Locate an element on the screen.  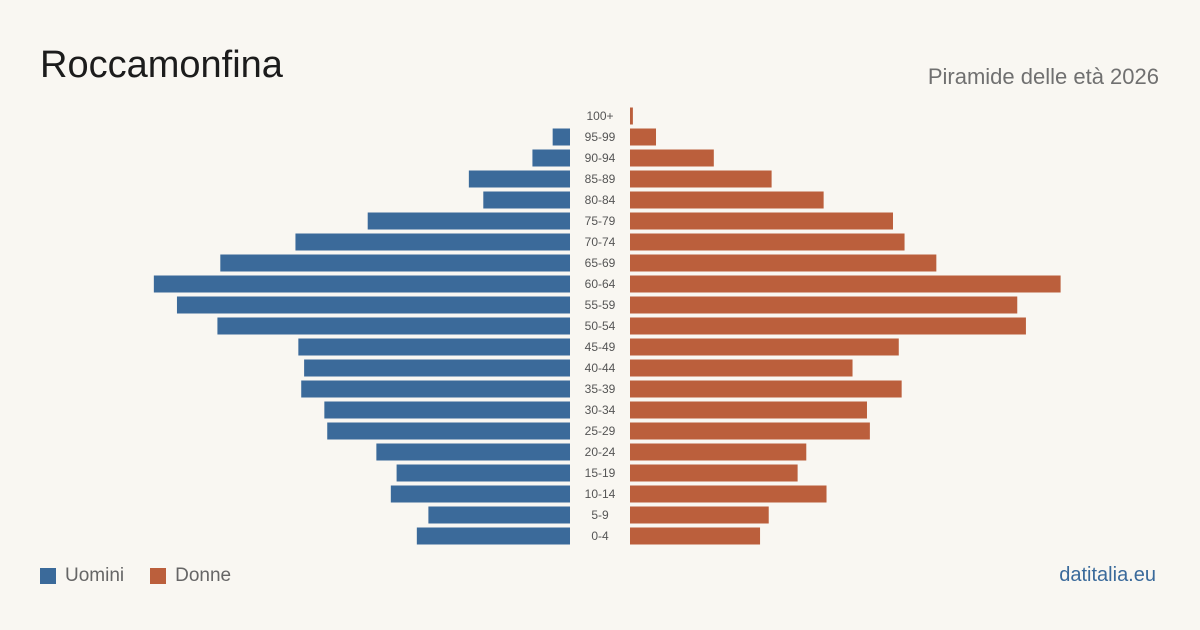
age-label: 60-64 is located at coordinates (600, 284).